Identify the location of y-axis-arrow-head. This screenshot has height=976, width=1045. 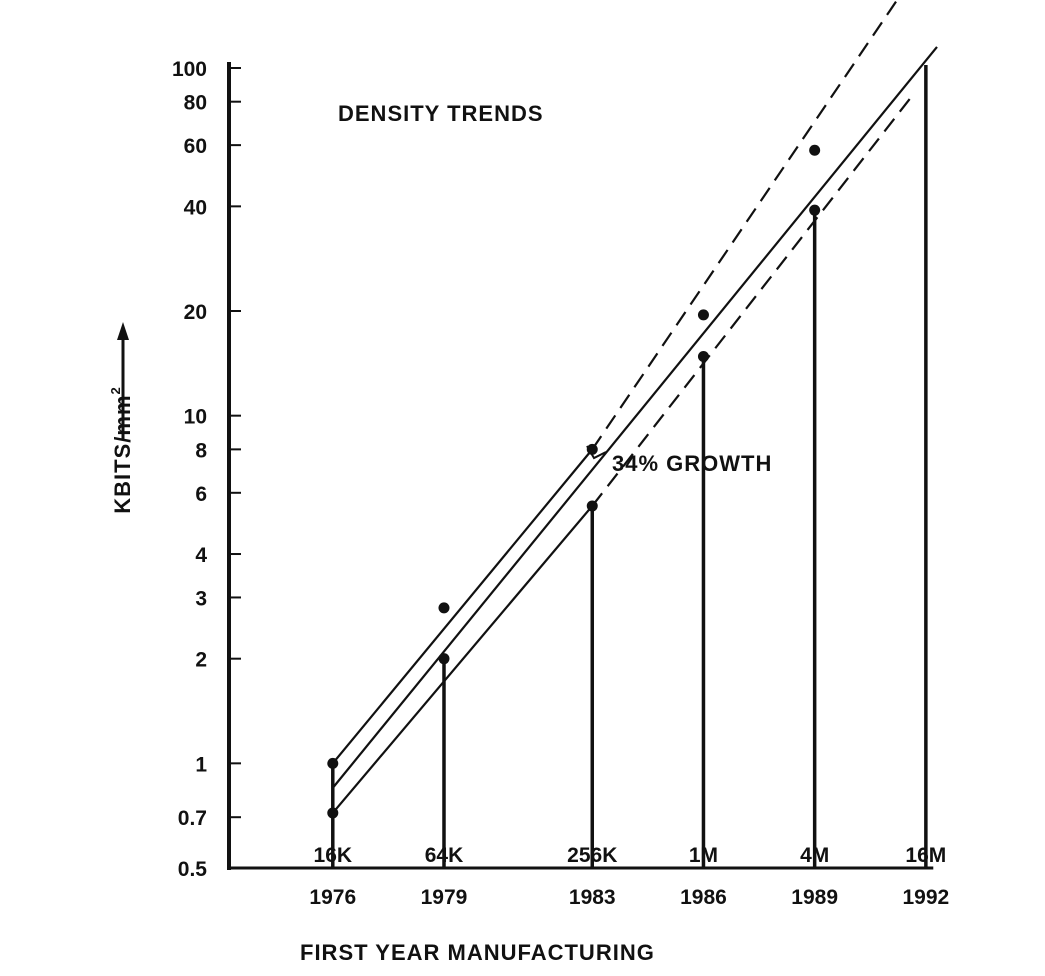
(123, 331).